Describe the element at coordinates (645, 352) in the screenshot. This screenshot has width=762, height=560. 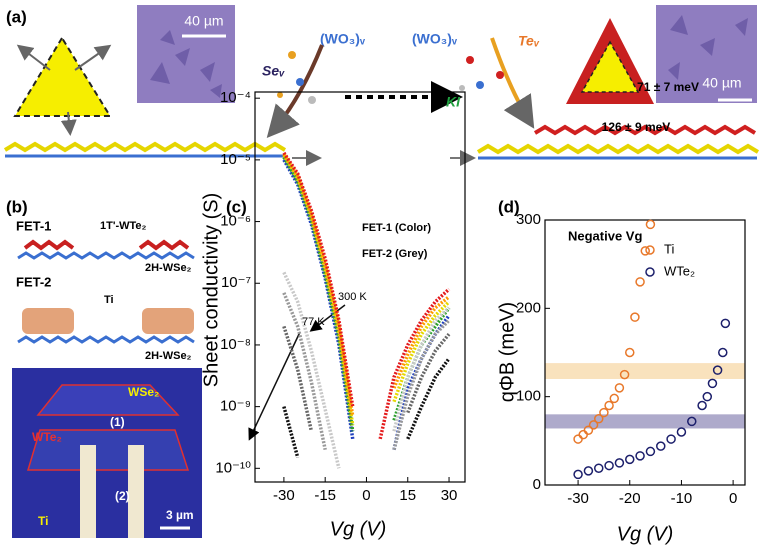
I see `plot-frame` at that location.